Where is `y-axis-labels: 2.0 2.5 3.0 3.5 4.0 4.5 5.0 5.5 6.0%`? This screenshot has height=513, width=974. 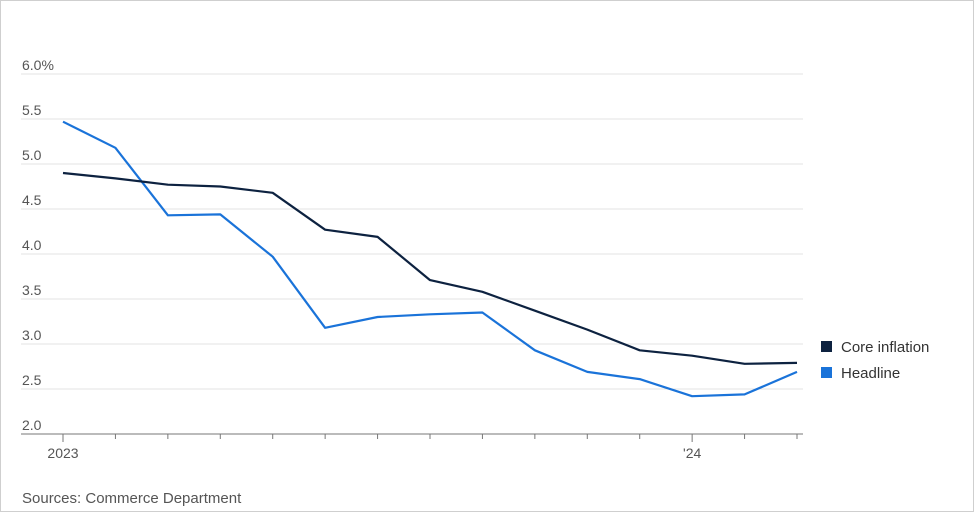
y-axis-labels: 2.0 2.5 3.0 3.5 4.0 4.5 5.0 5.5 6.0% is located at coordinates (38, 245).